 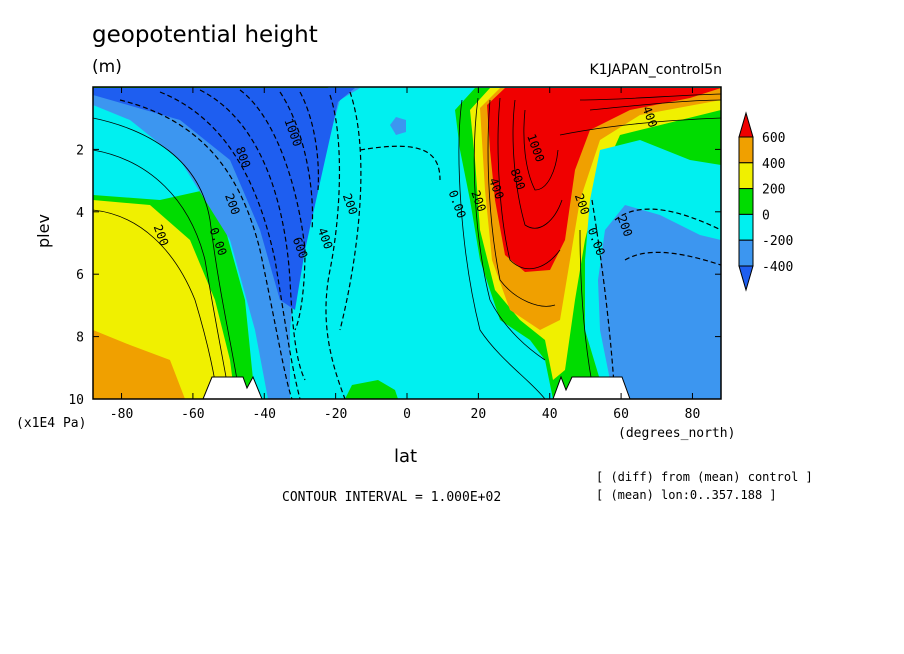 What do you see at coordinates (765, 201) in the screenshot?
I see `colorbar: 600 400 200 0 -200 -400` at bounding box center [765, 201].